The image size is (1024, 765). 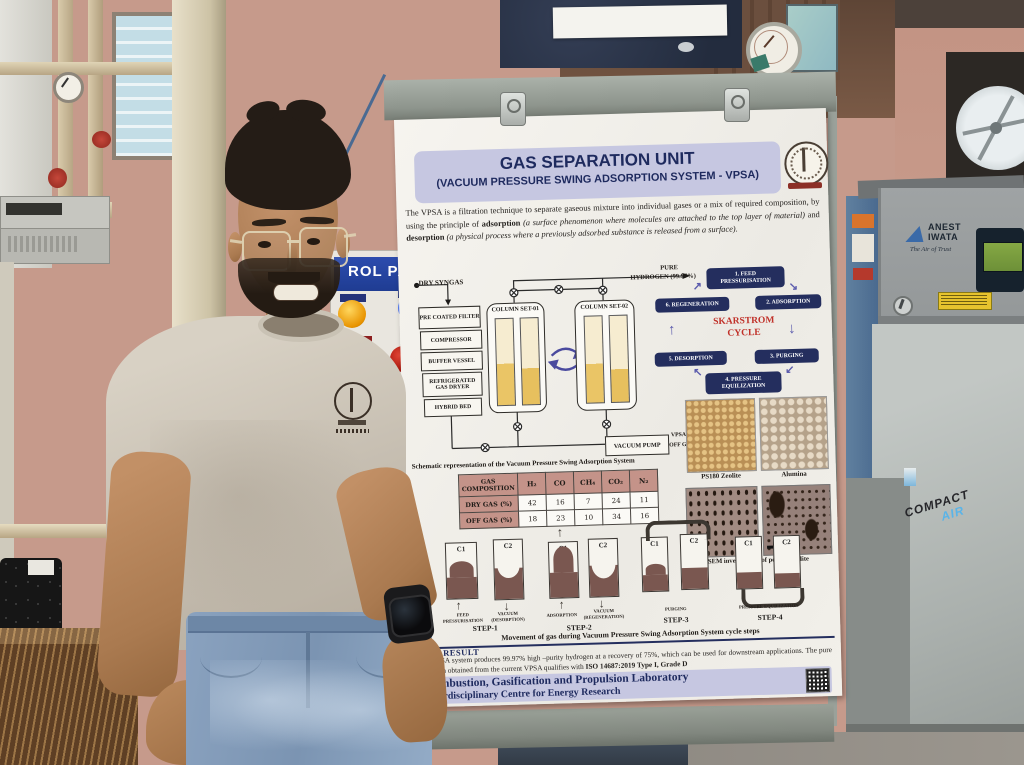 I want to click on column-label: C1, so click(x=461, y=549).